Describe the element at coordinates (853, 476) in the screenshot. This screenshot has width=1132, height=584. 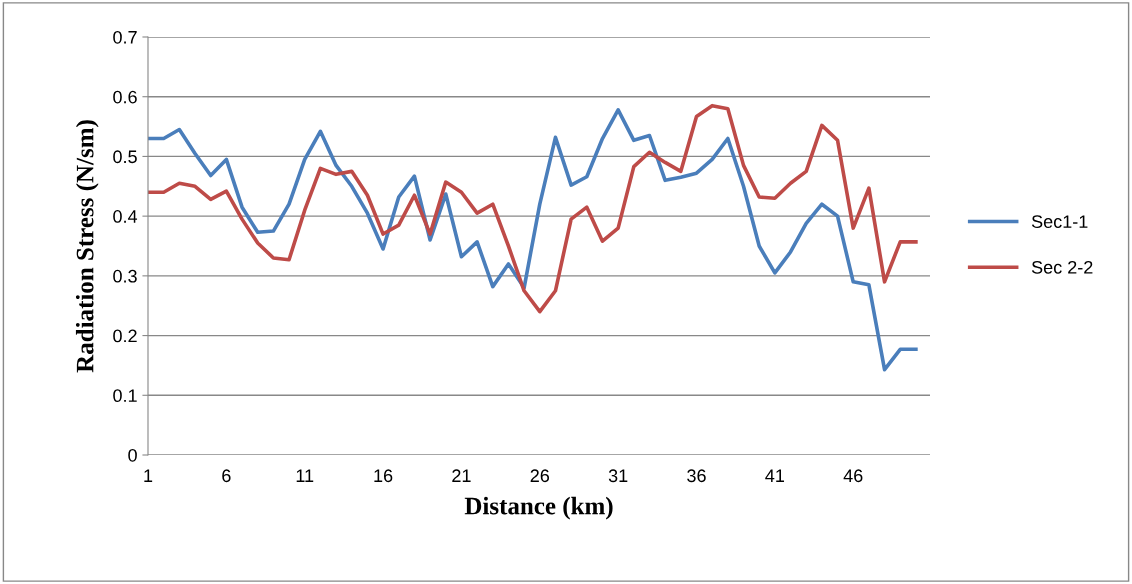
I see `x-tick-label: 46` at that location.